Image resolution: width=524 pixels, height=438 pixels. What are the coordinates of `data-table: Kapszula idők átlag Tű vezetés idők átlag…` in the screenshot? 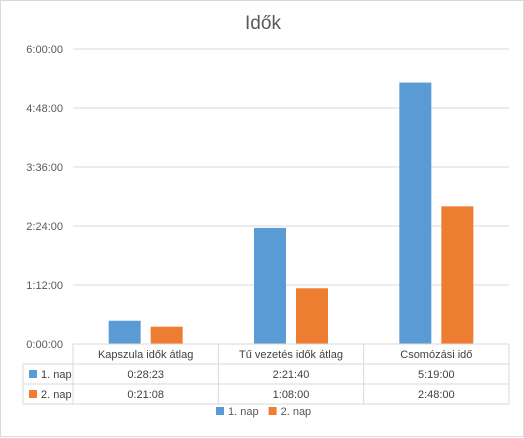 It's located at (266, 374).